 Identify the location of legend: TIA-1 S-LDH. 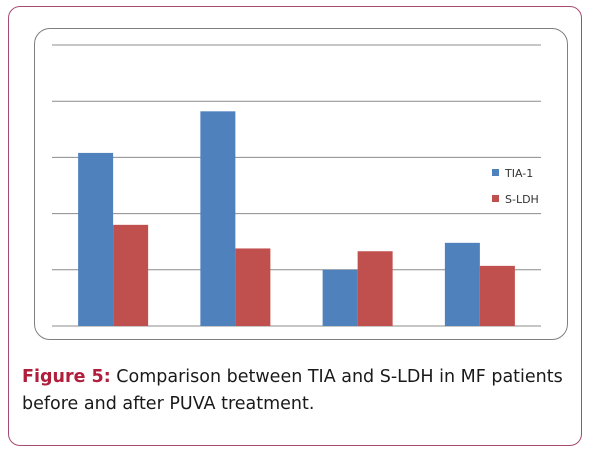
(515, 186).